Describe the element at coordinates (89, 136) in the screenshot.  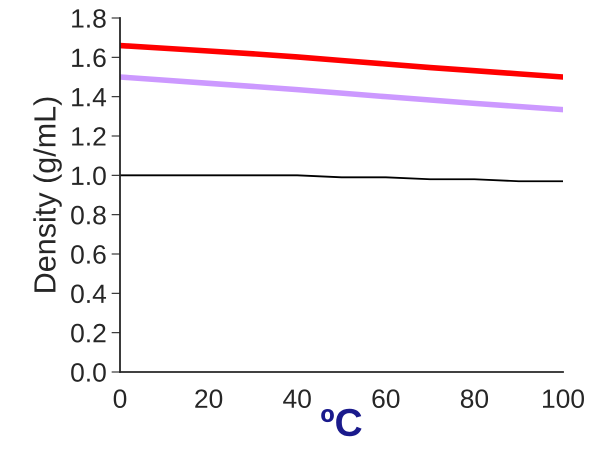
I see `y-tick-label: 1.2` at that location.